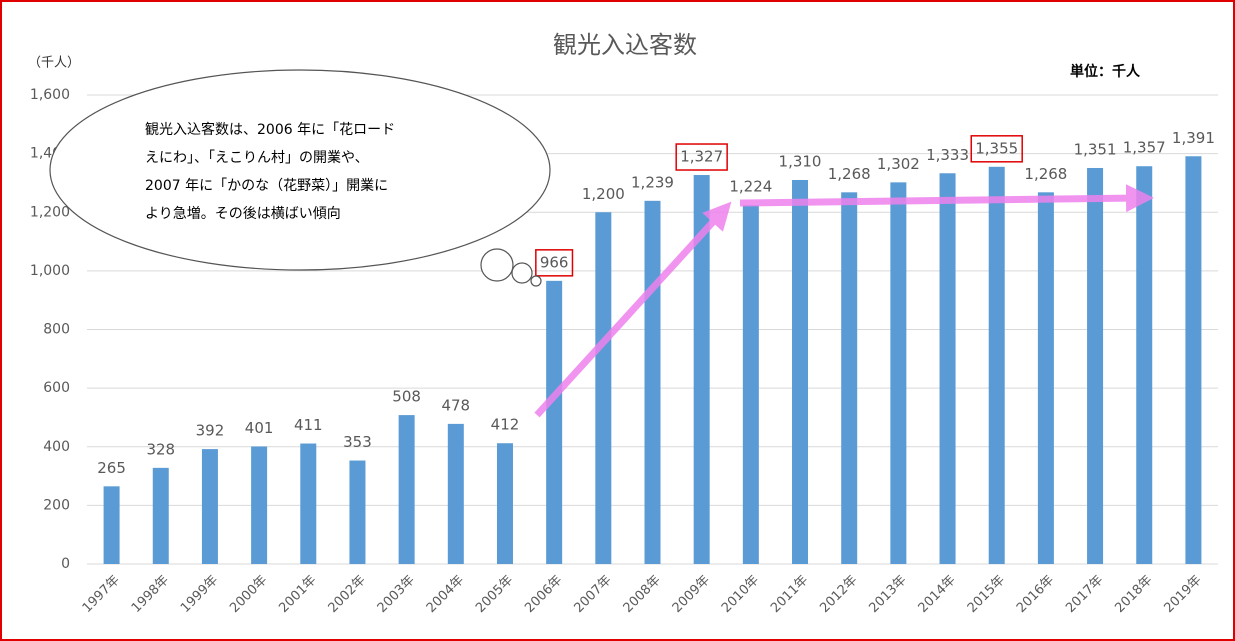 The height and width of the screenshot is (641, 1235). Describe the element at coordinates (455, 405) in the screenshot. I see `value-label: 478` at that location.